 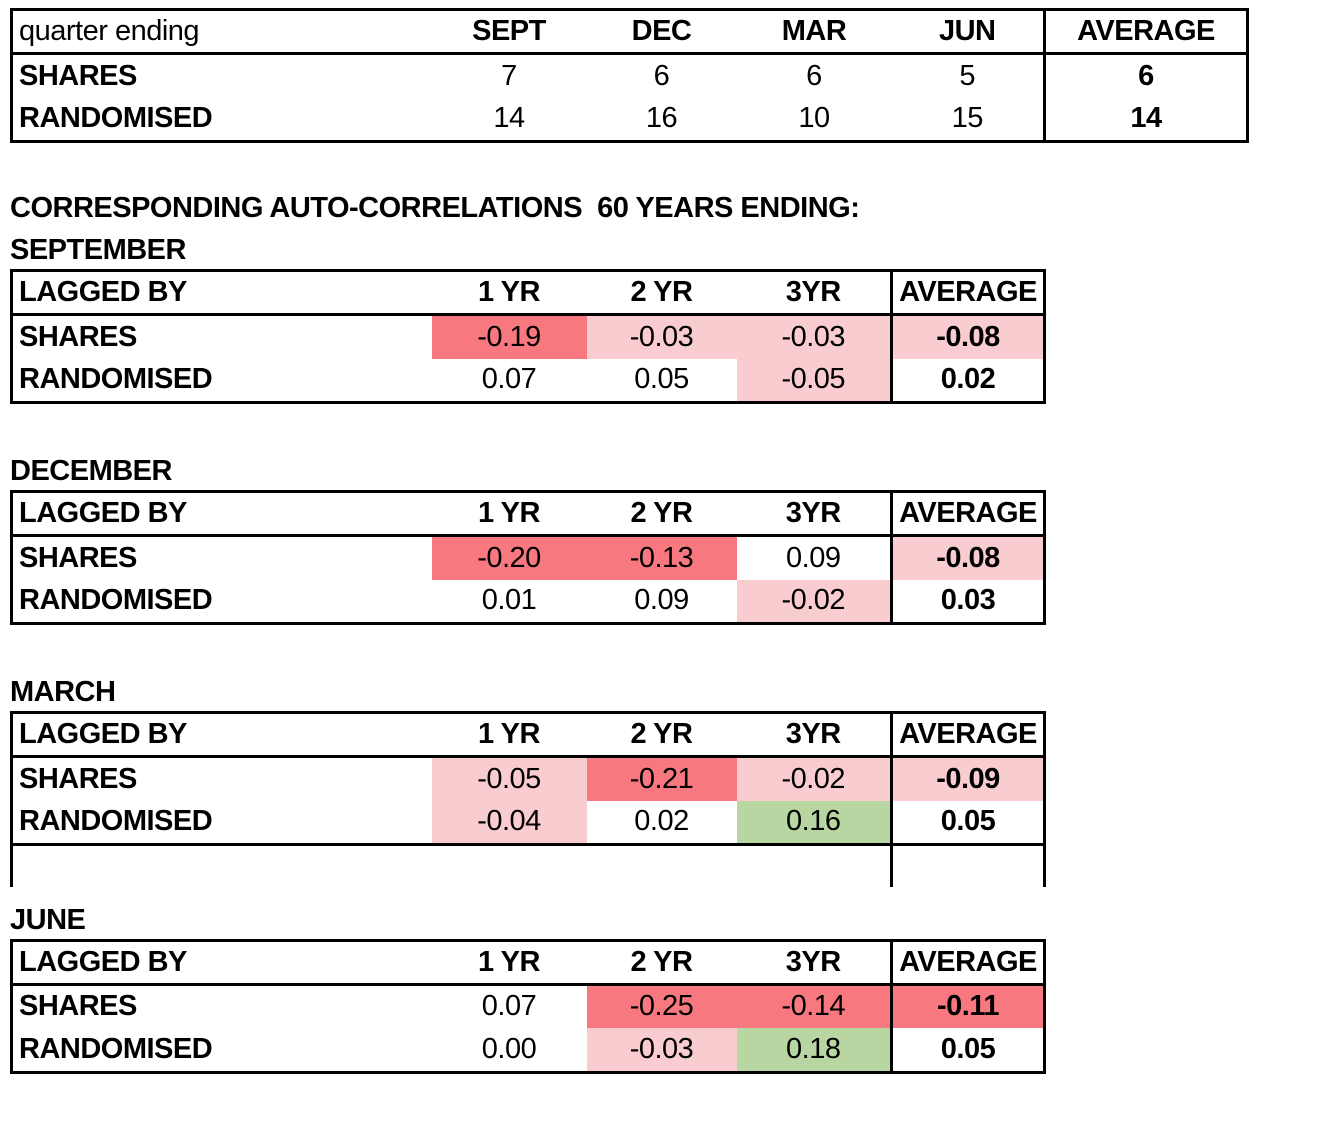 I want to click on month-label-june: JUNE, so click(x=48, y=919).